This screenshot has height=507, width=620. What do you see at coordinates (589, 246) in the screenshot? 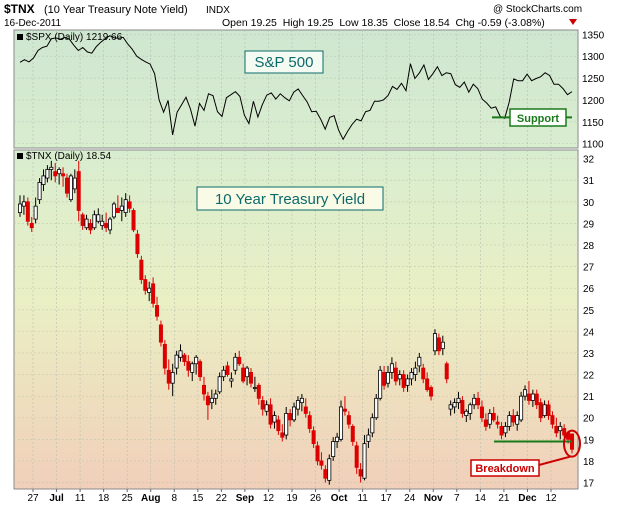
I see `tnx-y-tick-label: 28` at bounding box center [589, 246].